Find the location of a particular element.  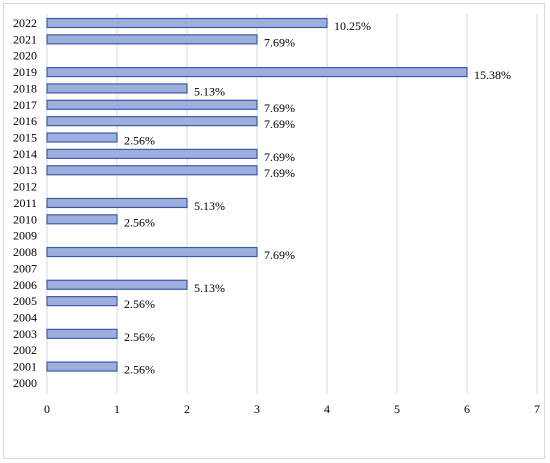

y-category-label: 2001 is located at coordinates (25, 367).